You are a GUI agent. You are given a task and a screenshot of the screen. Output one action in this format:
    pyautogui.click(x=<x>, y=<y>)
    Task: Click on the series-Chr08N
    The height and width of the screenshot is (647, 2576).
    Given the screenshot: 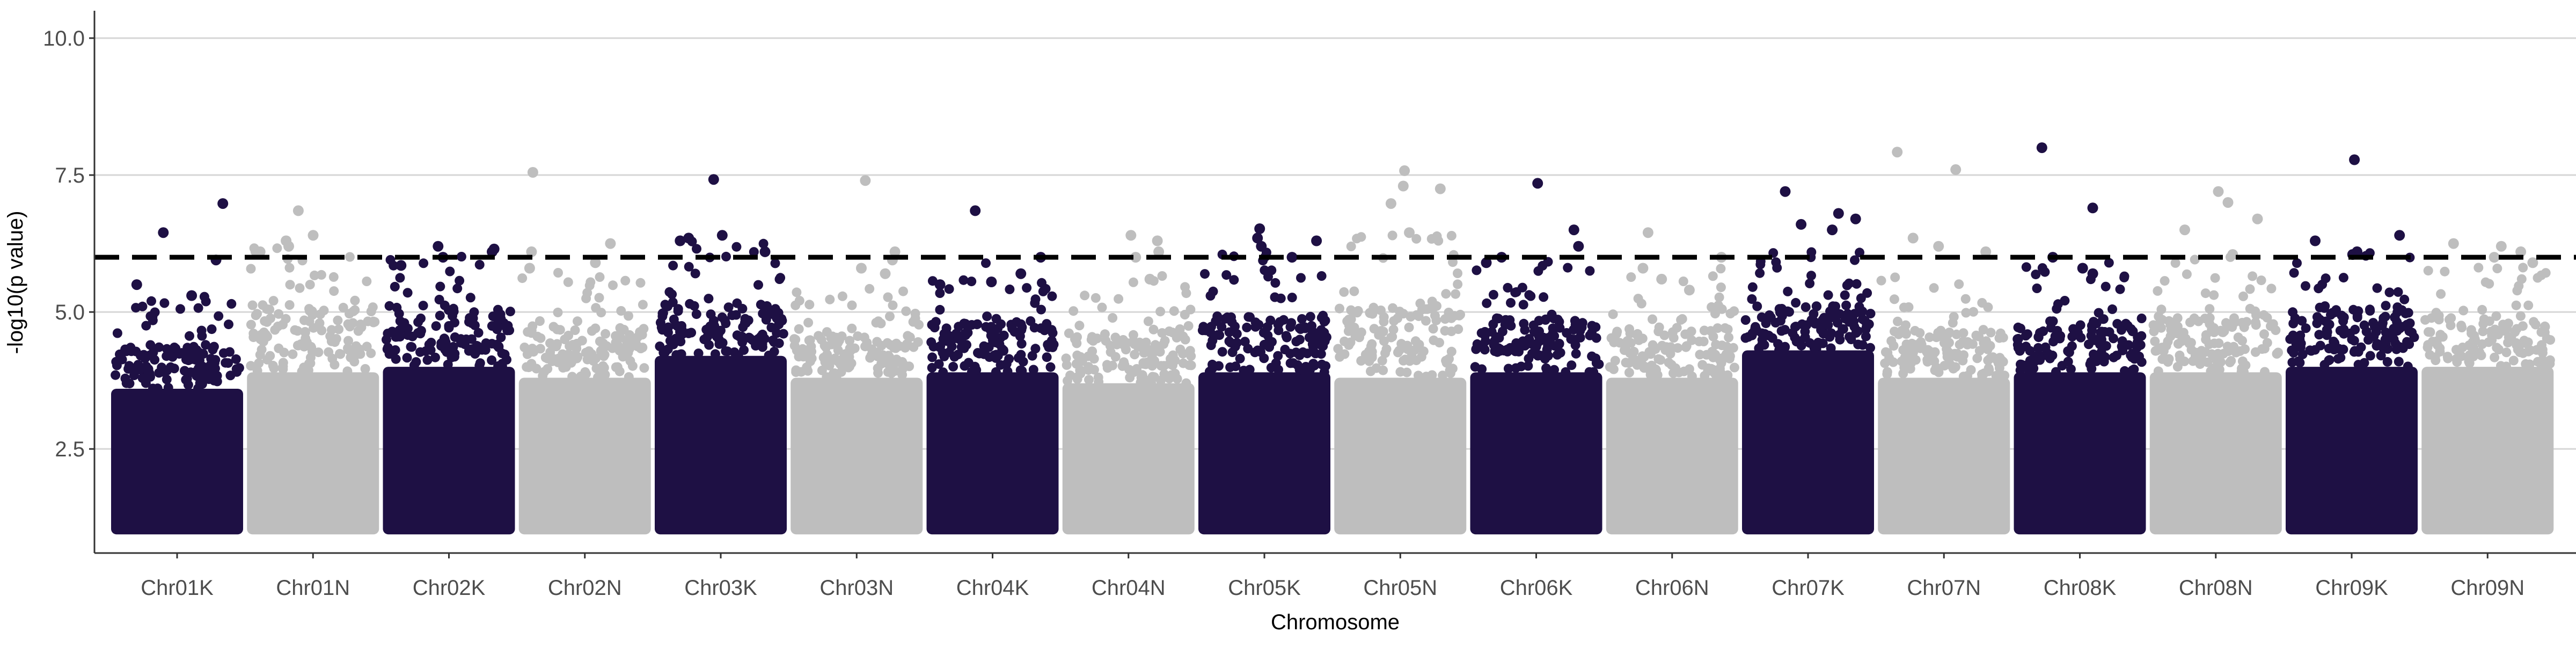 What is the action you would take?
    pyautogui.click(x=2215, y=360)
    